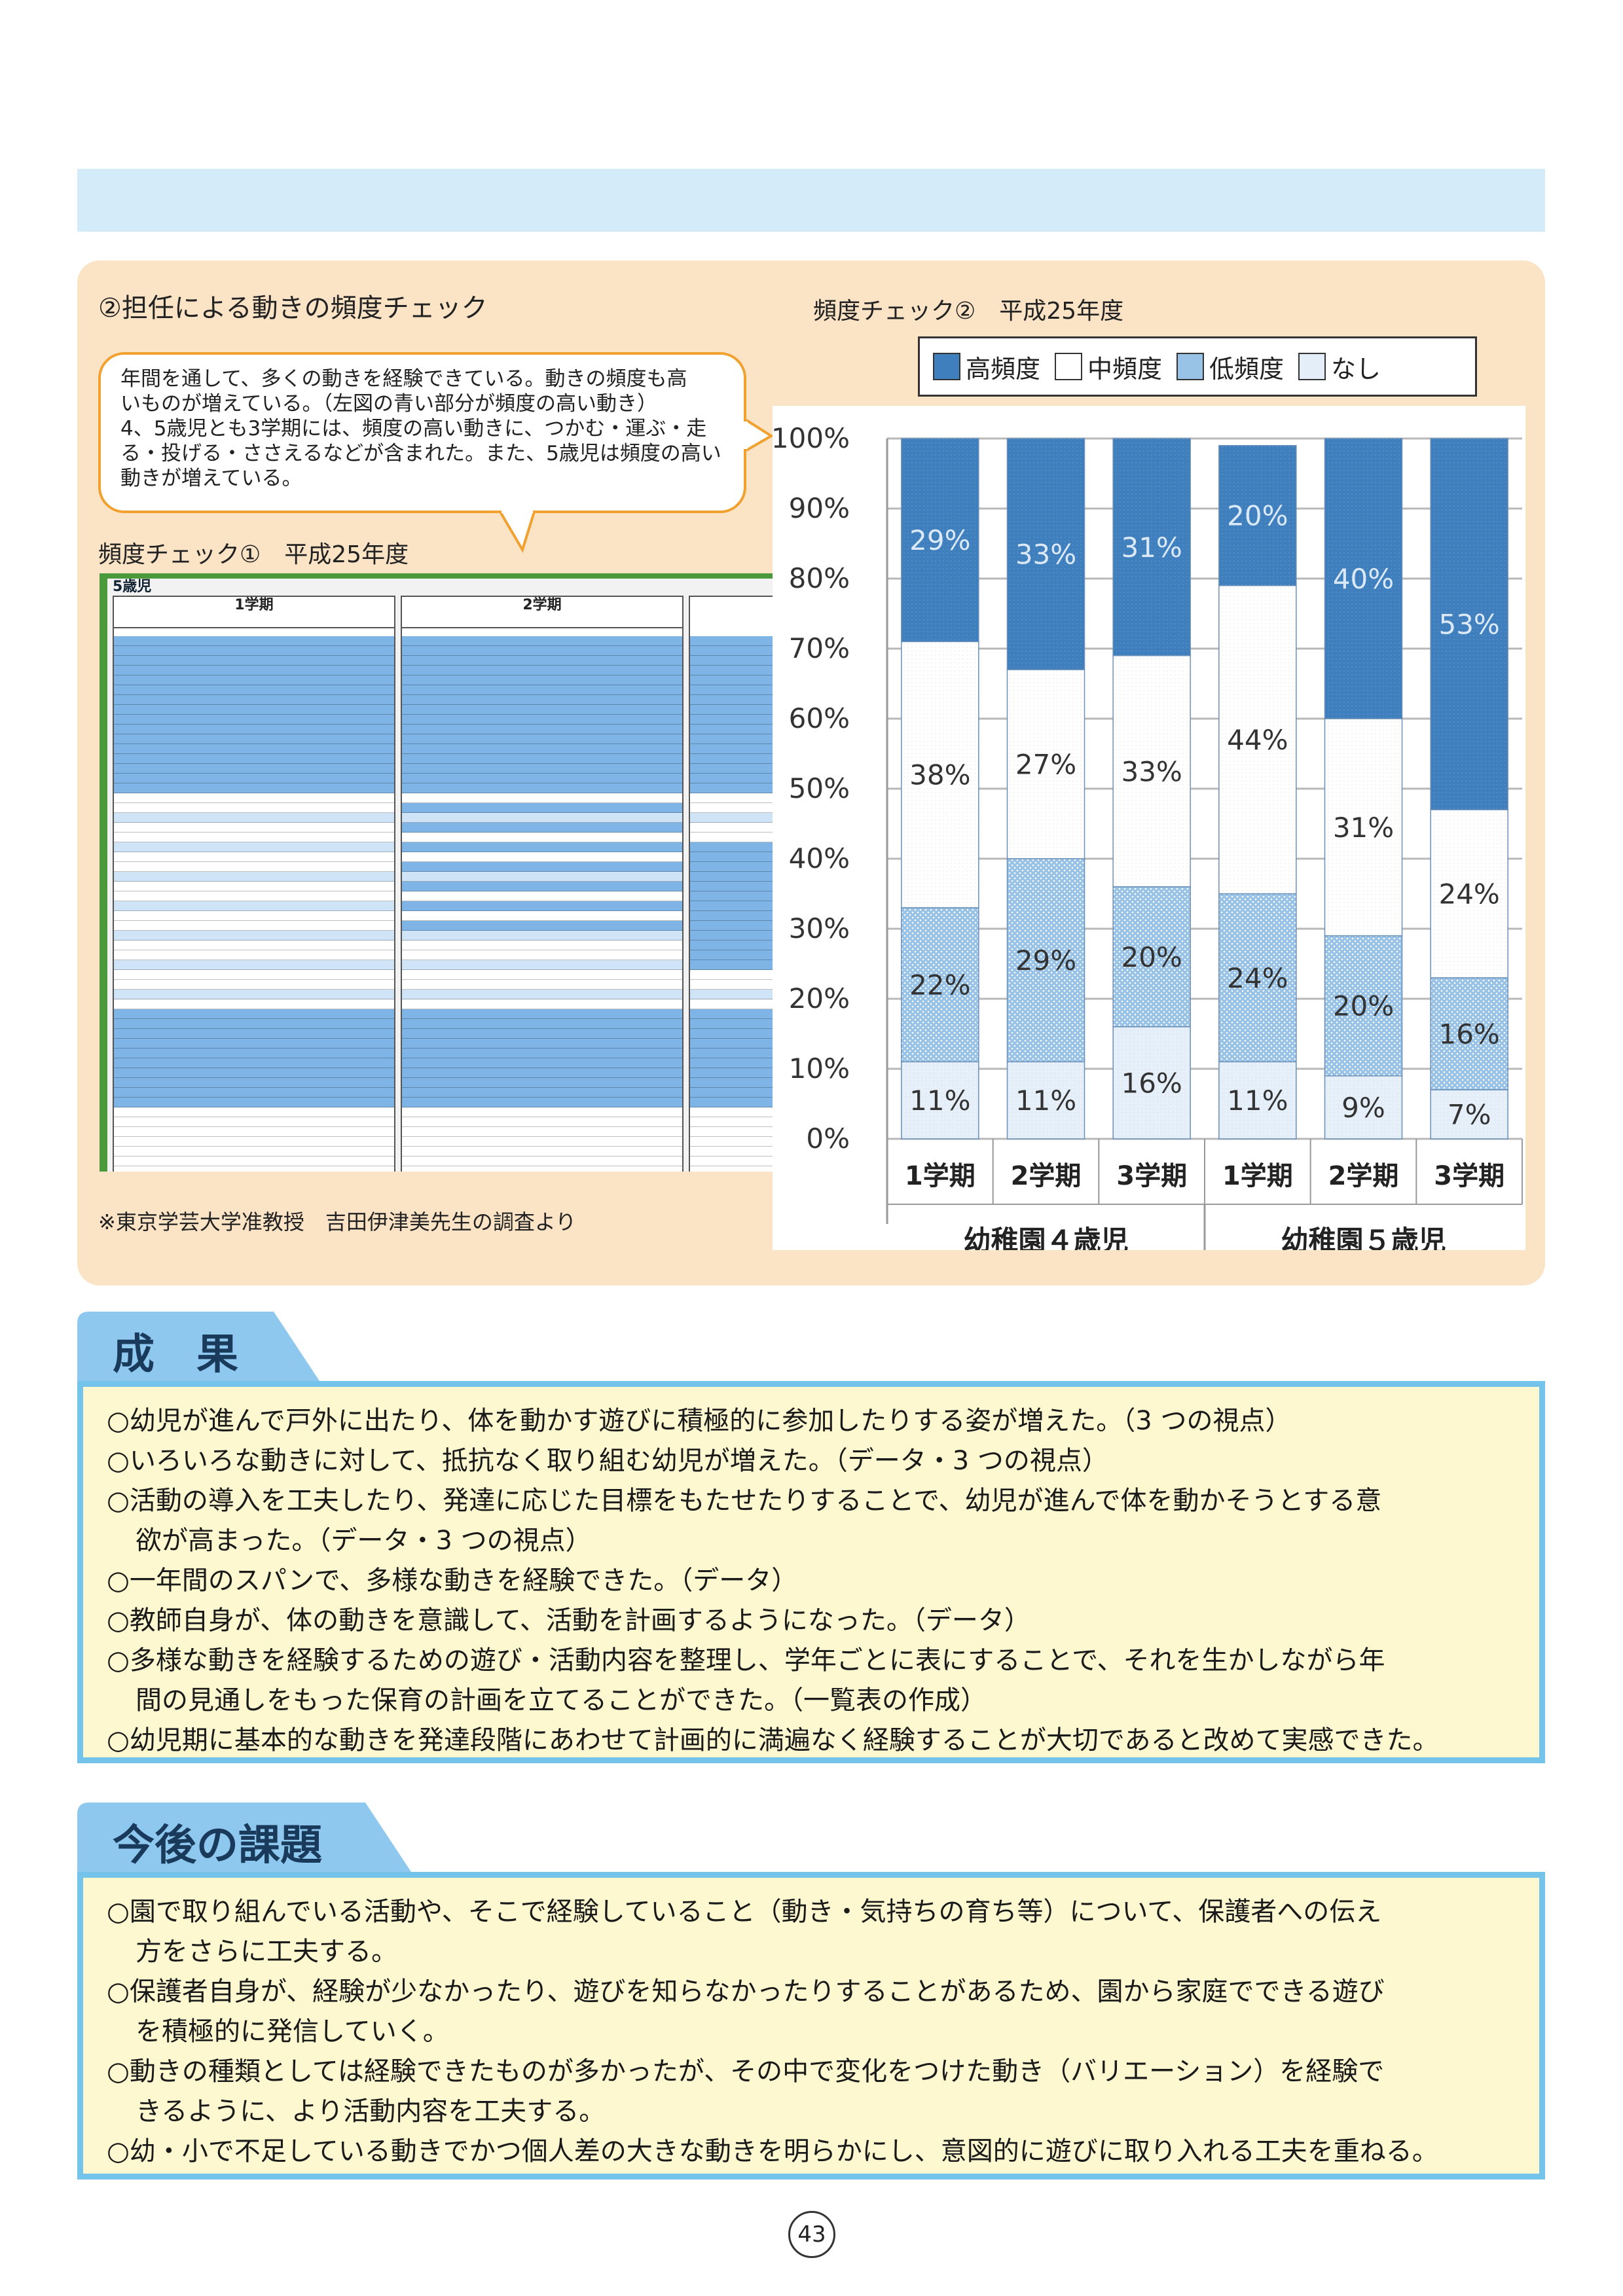 The width and height of the screenshot is (1623, 2296). Describe the element at coordinates (819, 578) in the screenshot. I see `y-tick-label: 80%` at that location.